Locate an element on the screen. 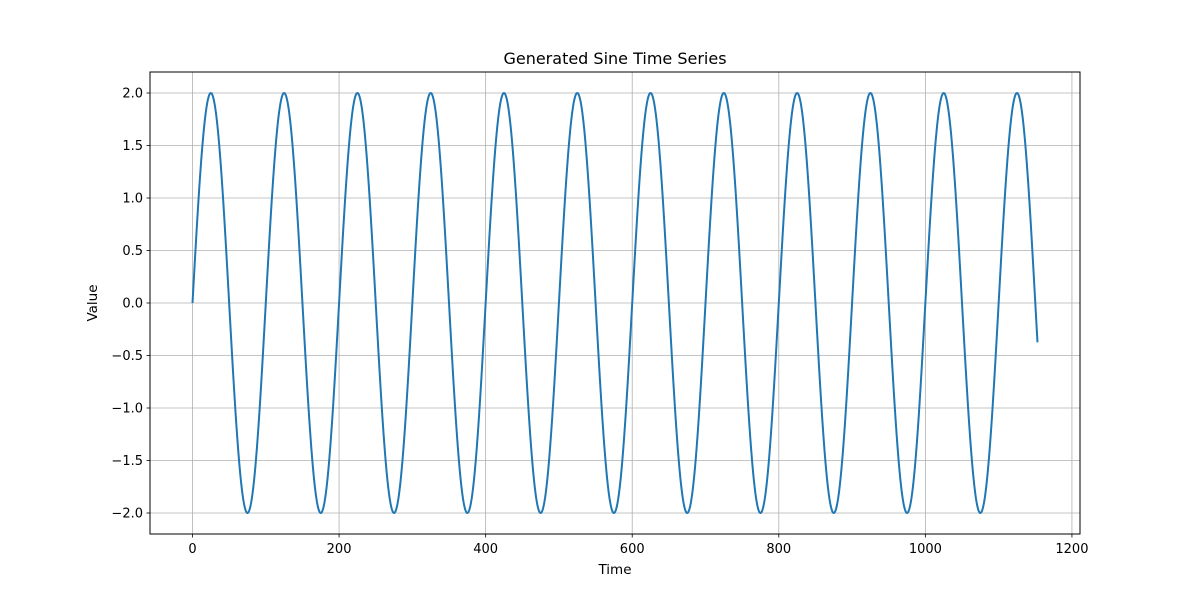 This screenshot has height=605, width=1200. x-tick-label: 200 is located at coordinates (339, 549).